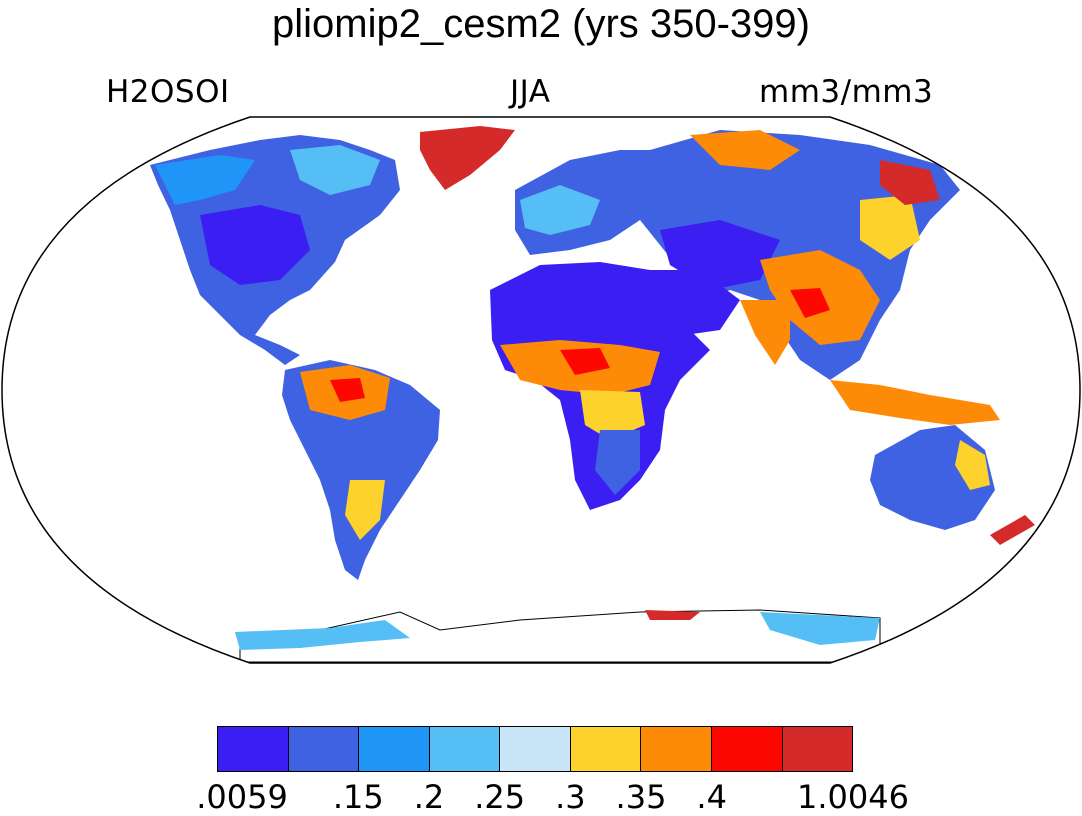  I want to click on south-america, so click(361, 470).